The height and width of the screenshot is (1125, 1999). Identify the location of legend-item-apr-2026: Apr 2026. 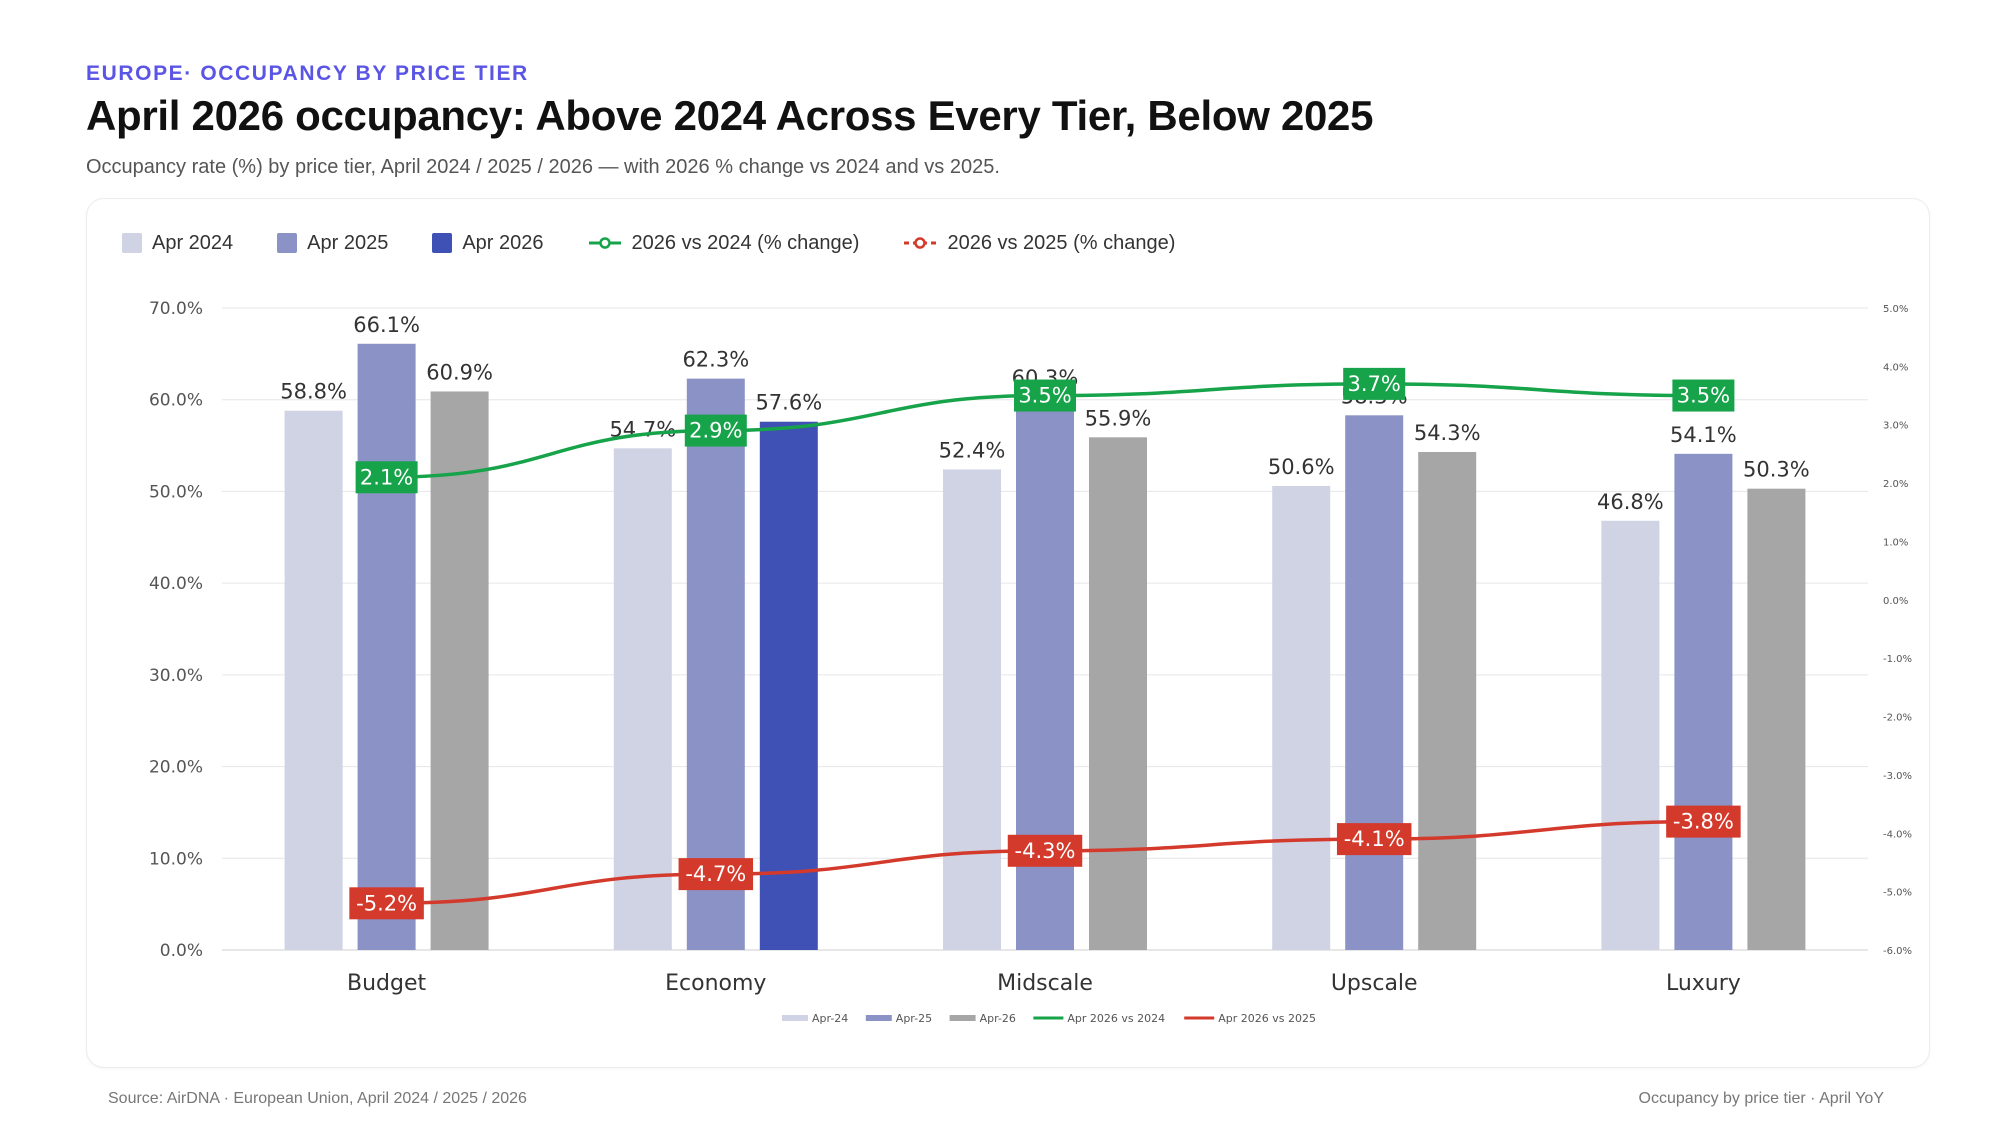
(488, 243).